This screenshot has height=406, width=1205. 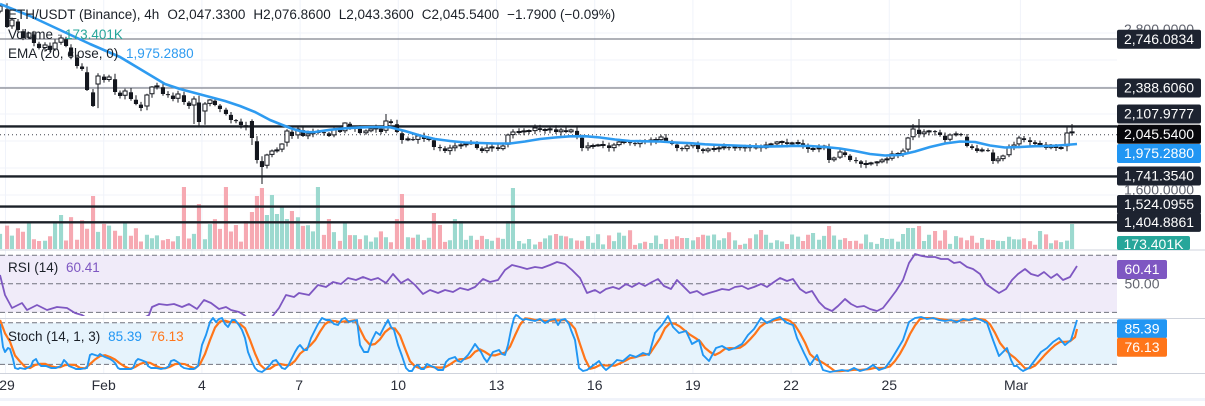 I want to click on svg-text: 60.41, so click(x=1141, y=269).